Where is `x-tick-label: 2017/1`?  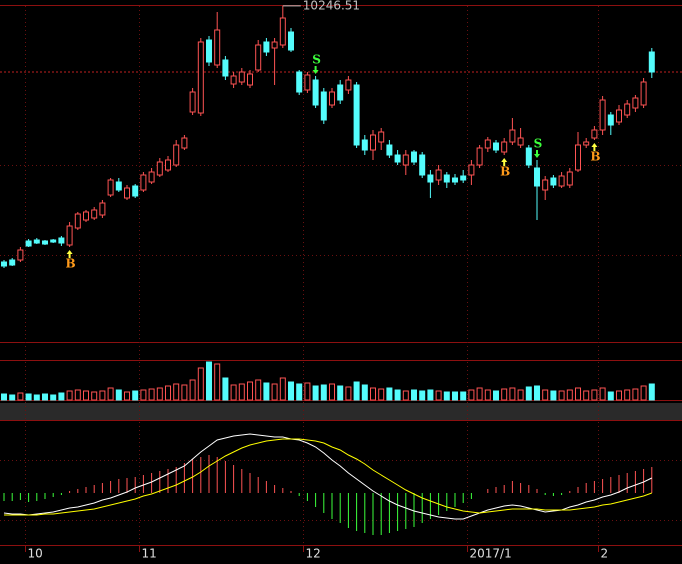 x-tick-label: 2017/1 is located at coordinates (491, 554).